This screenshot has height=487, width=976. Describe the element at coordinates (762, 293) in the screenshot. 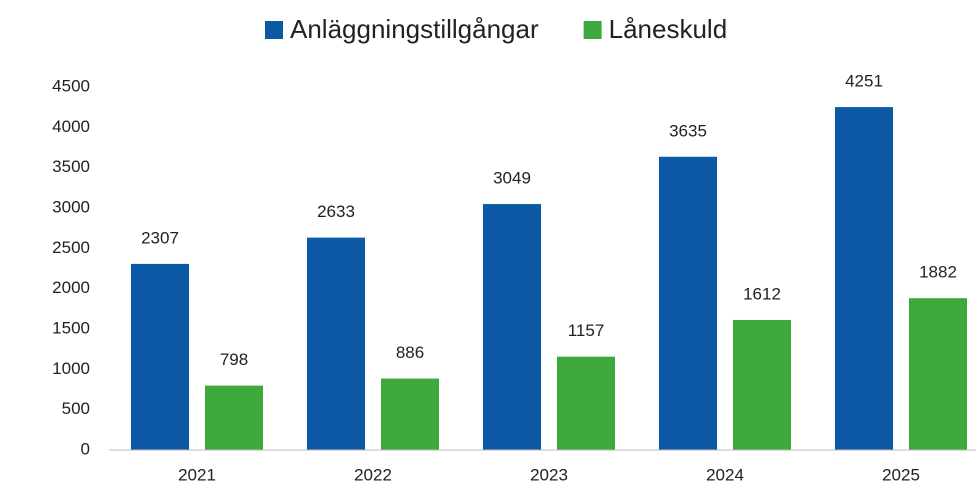

I see `data-label: 1612` at that location.